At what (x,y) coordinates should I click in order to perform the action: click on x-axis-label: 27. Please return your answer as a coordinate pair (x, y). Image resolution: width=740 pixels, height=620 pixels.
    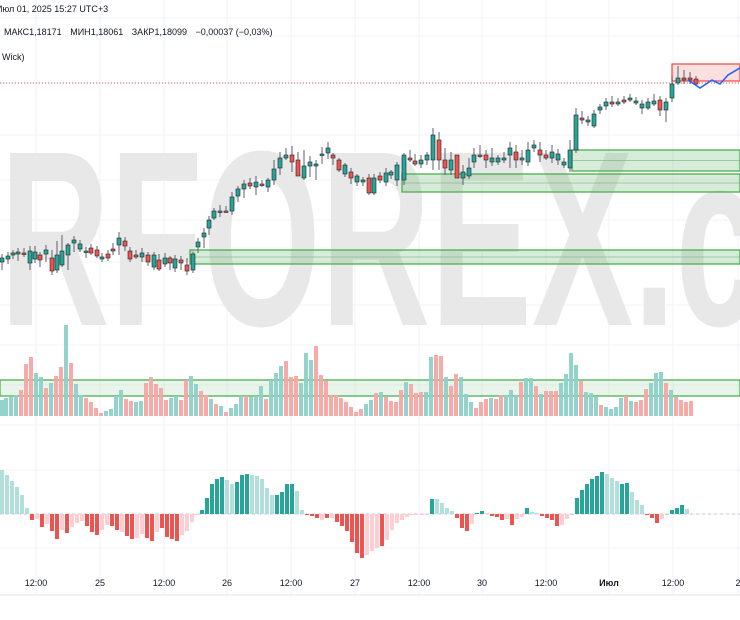
    Looking at the image, I should click on (355, 583).